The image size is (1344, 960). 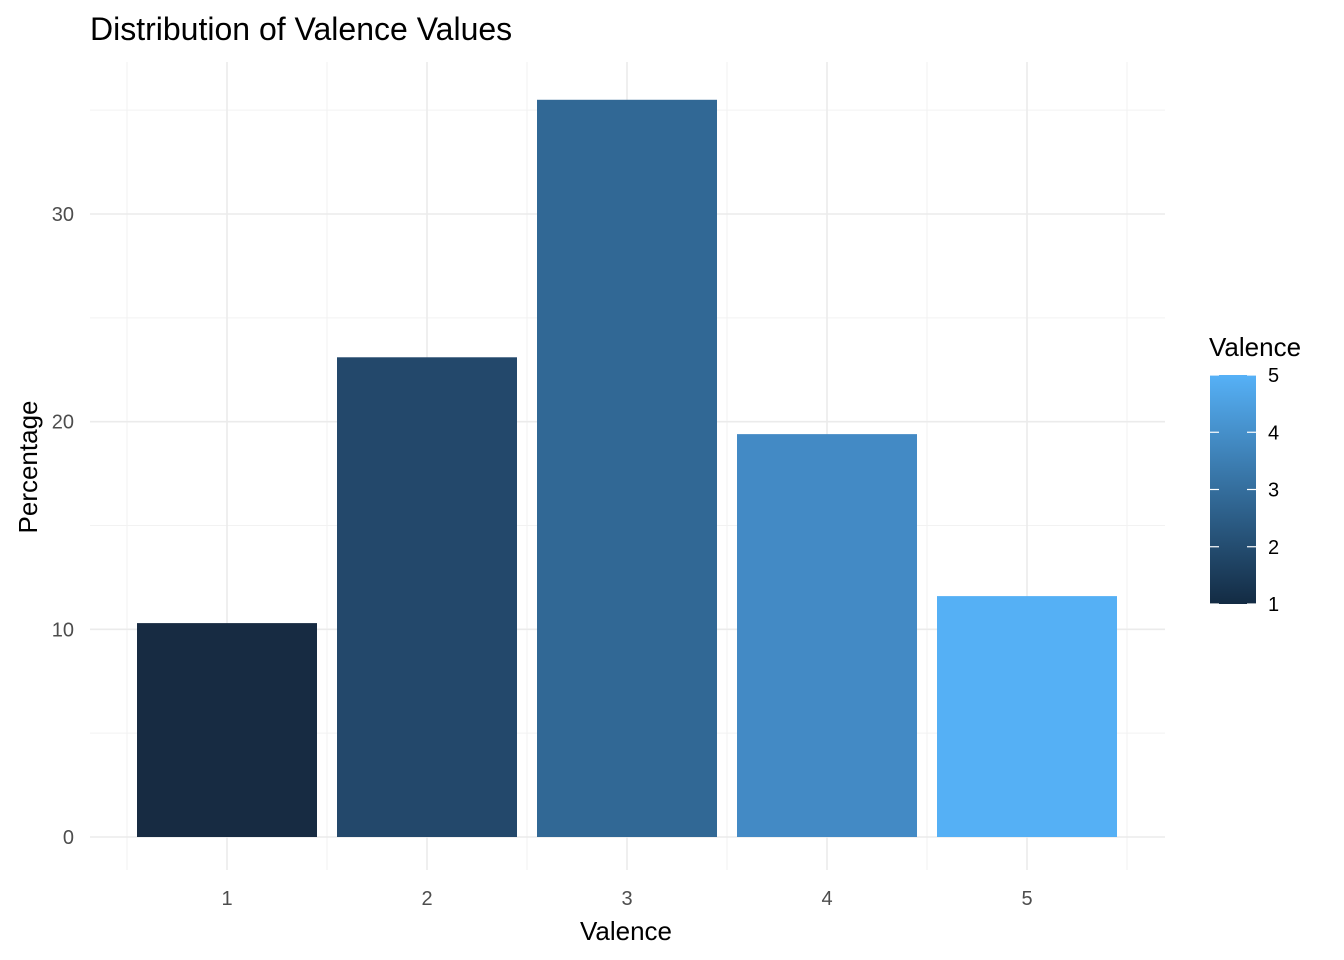 I want to click on legend: Valence 5 4 3 2 1, so click(x=1255, y=474).